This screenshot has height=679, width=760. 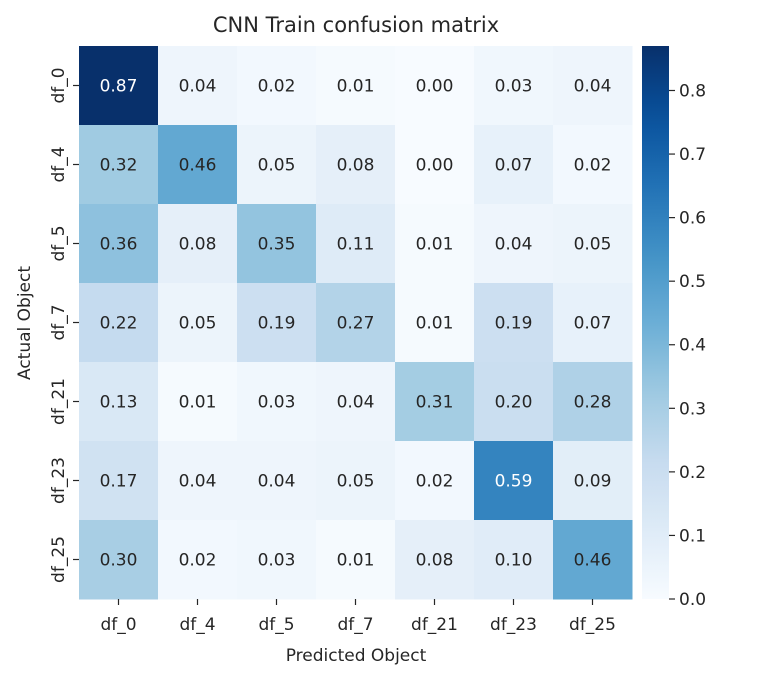 I want to click on colorbar-tick-label: 0.2, so click(x=692, y=473).